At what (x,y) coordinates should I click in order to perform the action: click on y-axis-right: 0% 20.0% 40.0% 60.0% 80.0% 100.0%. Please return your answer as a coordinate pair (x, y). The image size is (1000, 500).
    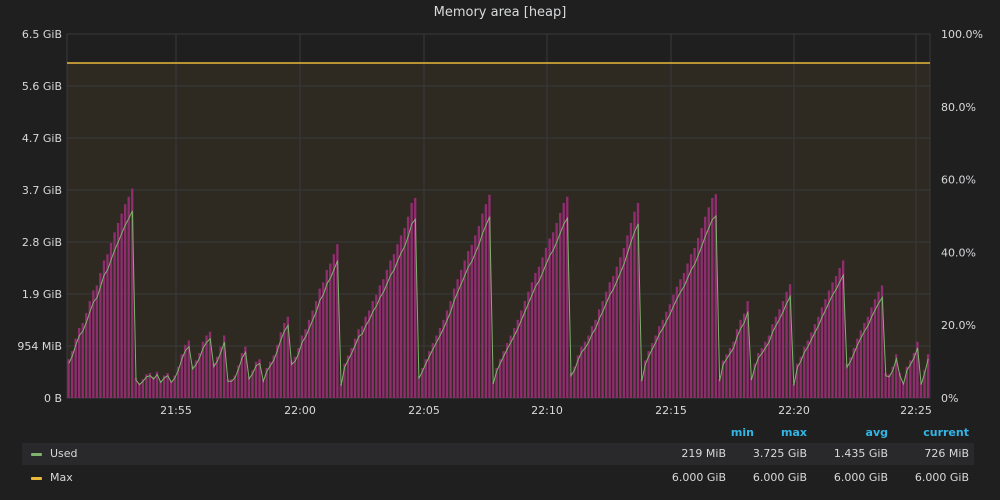
    Looking at the image, I should click on (962, 216).